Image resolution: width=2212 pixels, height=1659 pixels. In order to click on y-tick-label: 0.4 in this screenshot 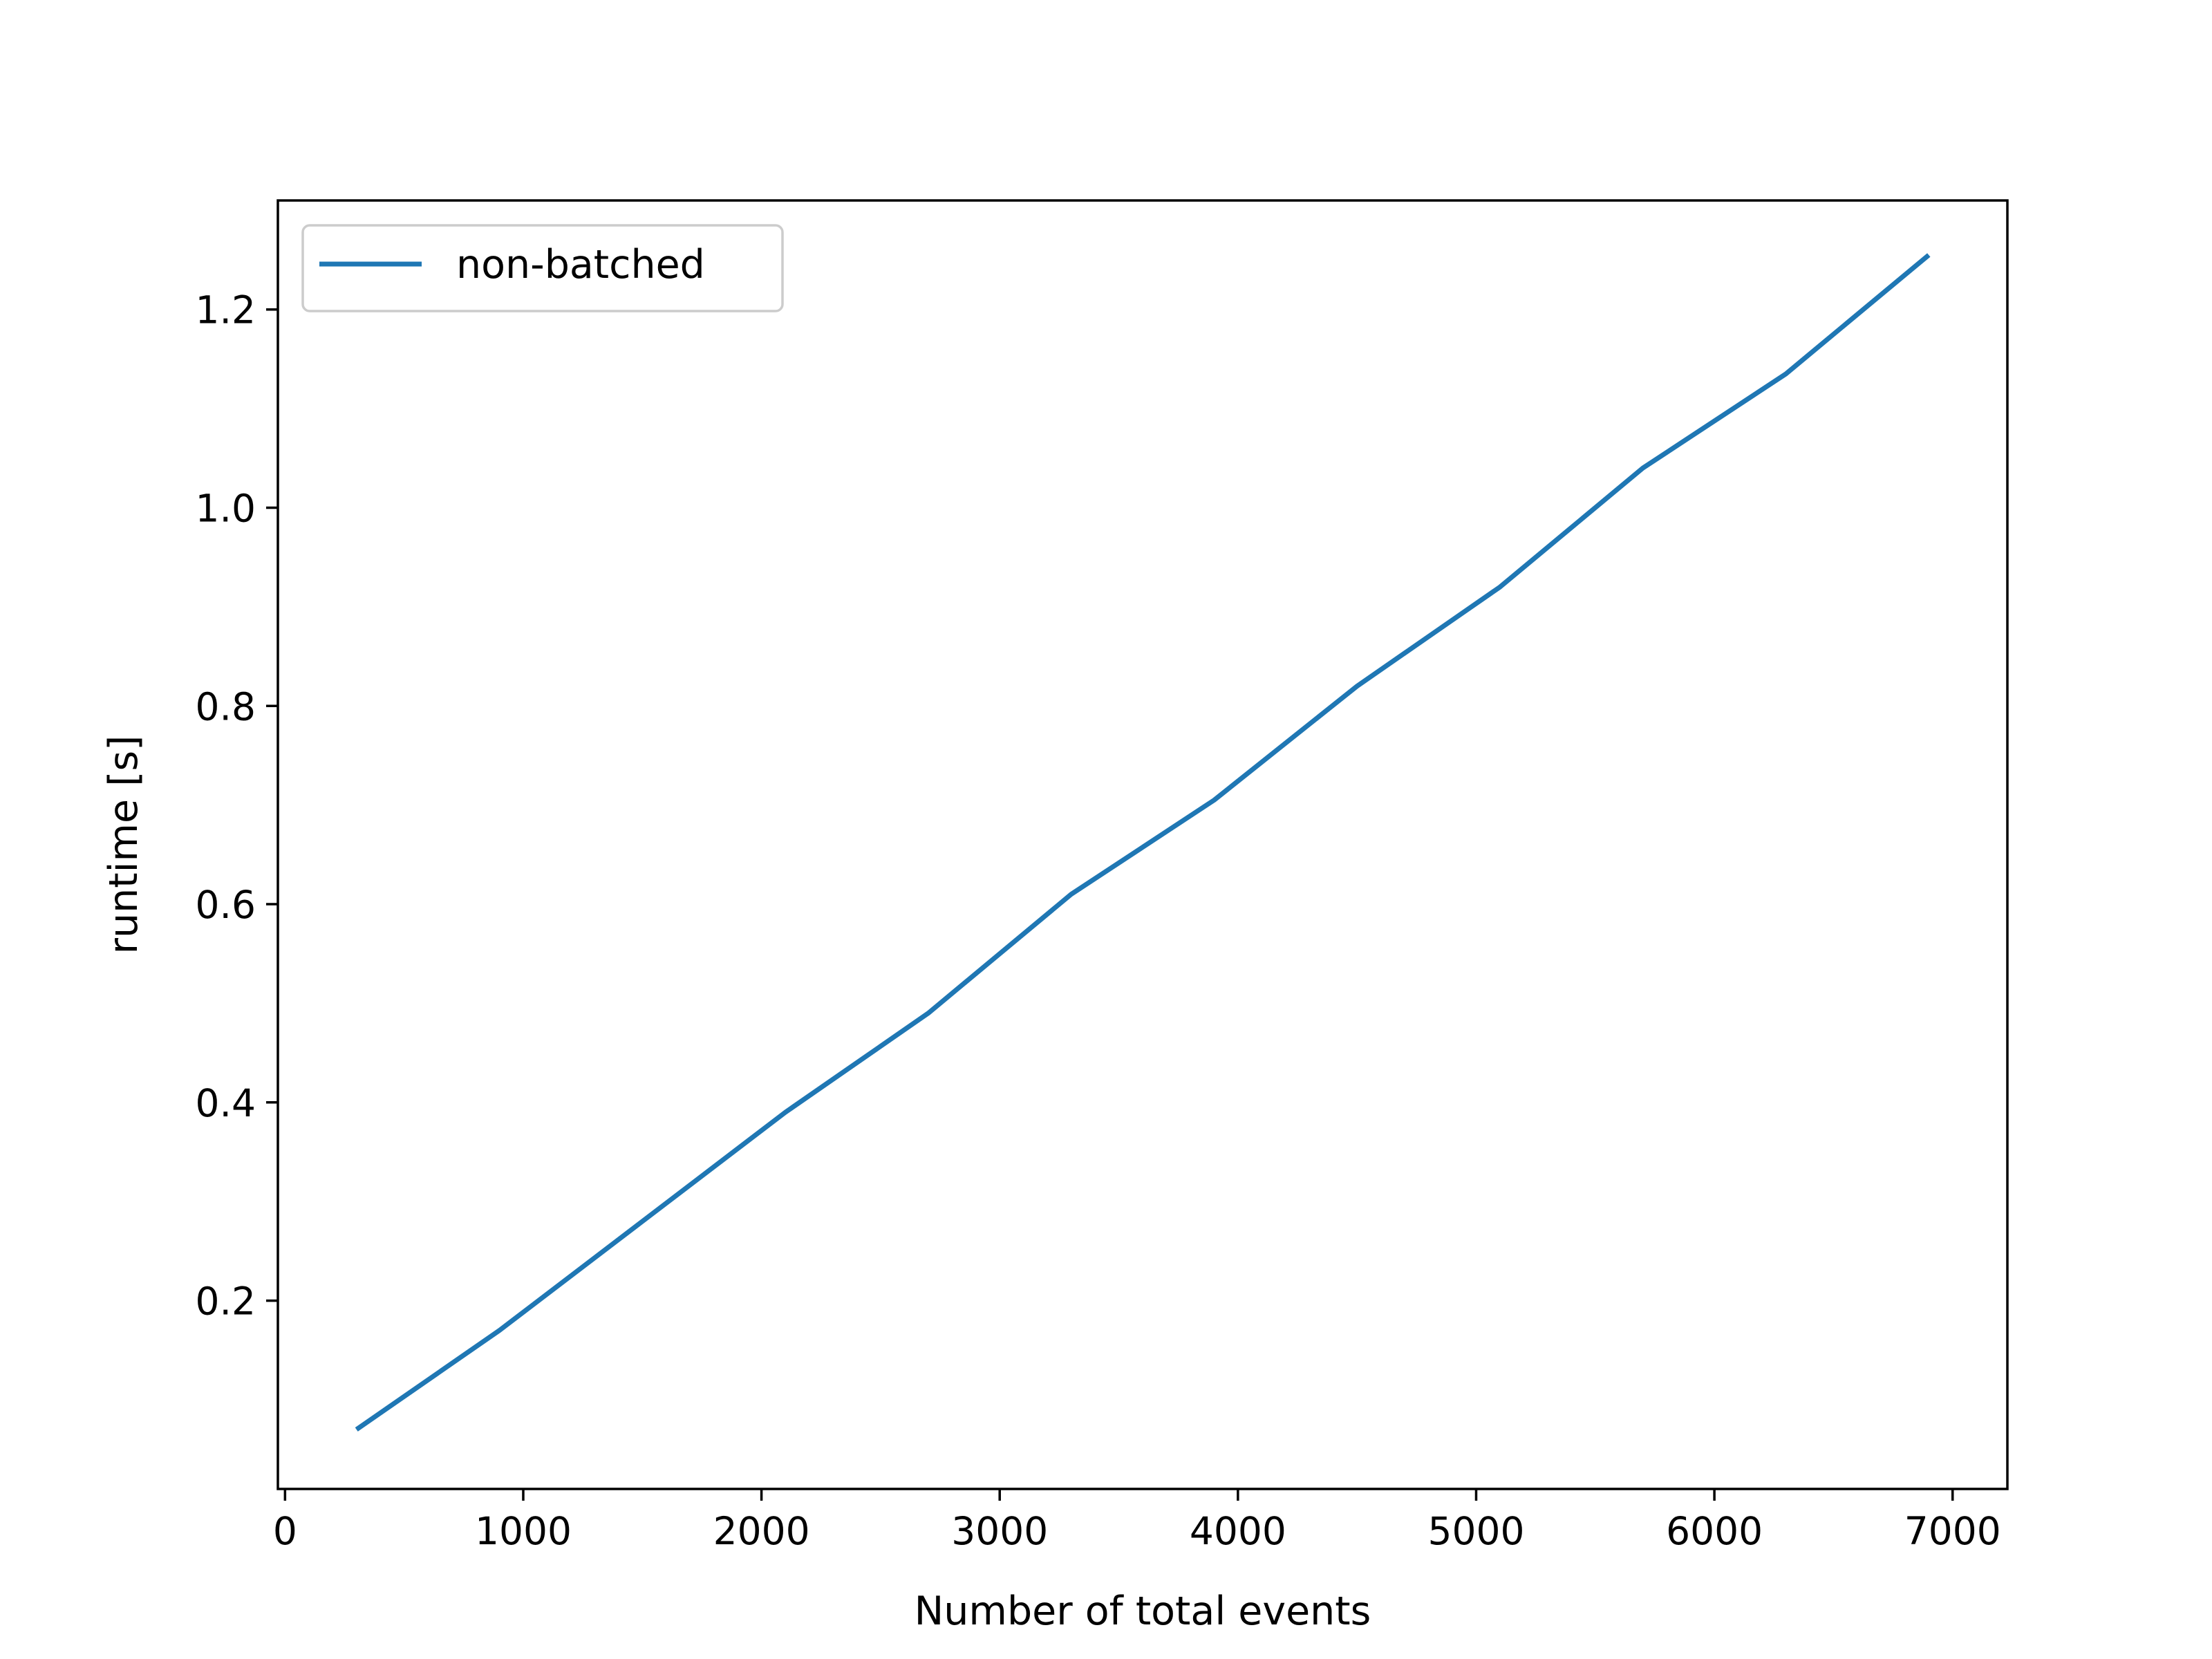, I will do `click(226, 1103)`.